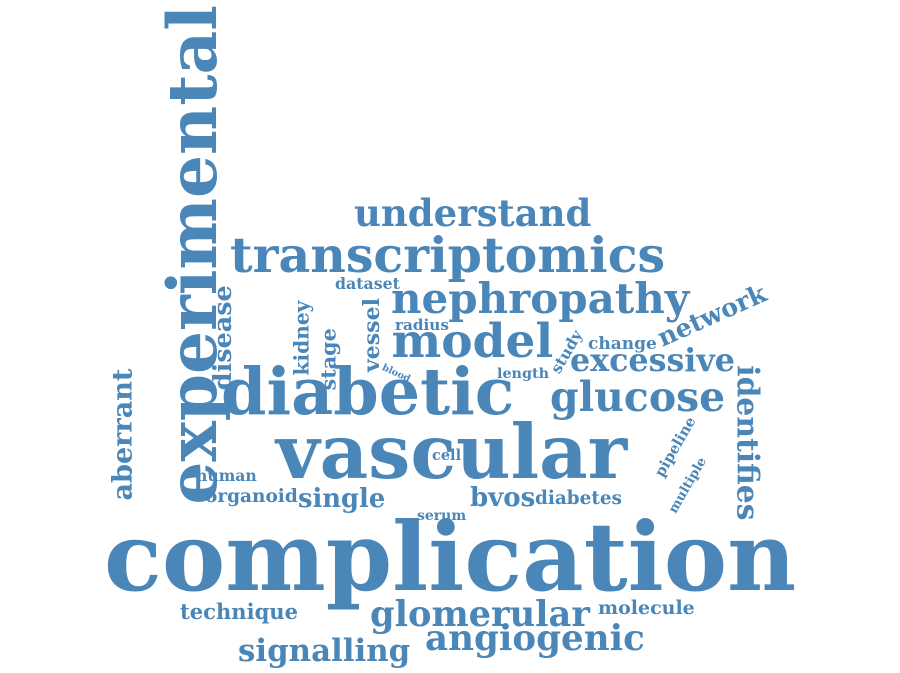 The width and height of the screenshot is (900, 673). Describe the element at coordinates (540, 298) in the screenshot. I see `word-nephropathy: nephropathy` at that location.